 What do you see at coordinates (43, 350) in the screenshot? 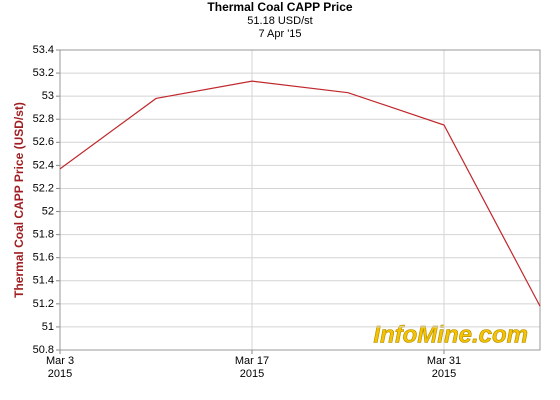
I see `y-tick-label: 50.8` at bounding box center [43, 350].